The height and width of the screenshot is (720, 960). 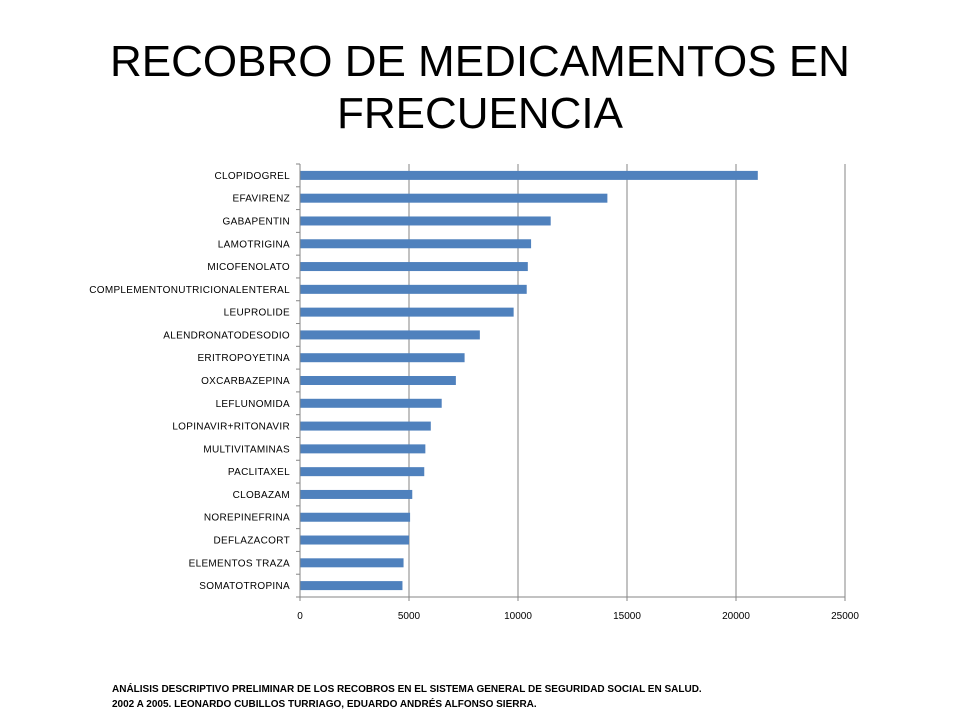 What do you see at coordinates (845, 616) in the screenshot?
I see `x-tick-label: 25000` at bounding box center [845, 616].